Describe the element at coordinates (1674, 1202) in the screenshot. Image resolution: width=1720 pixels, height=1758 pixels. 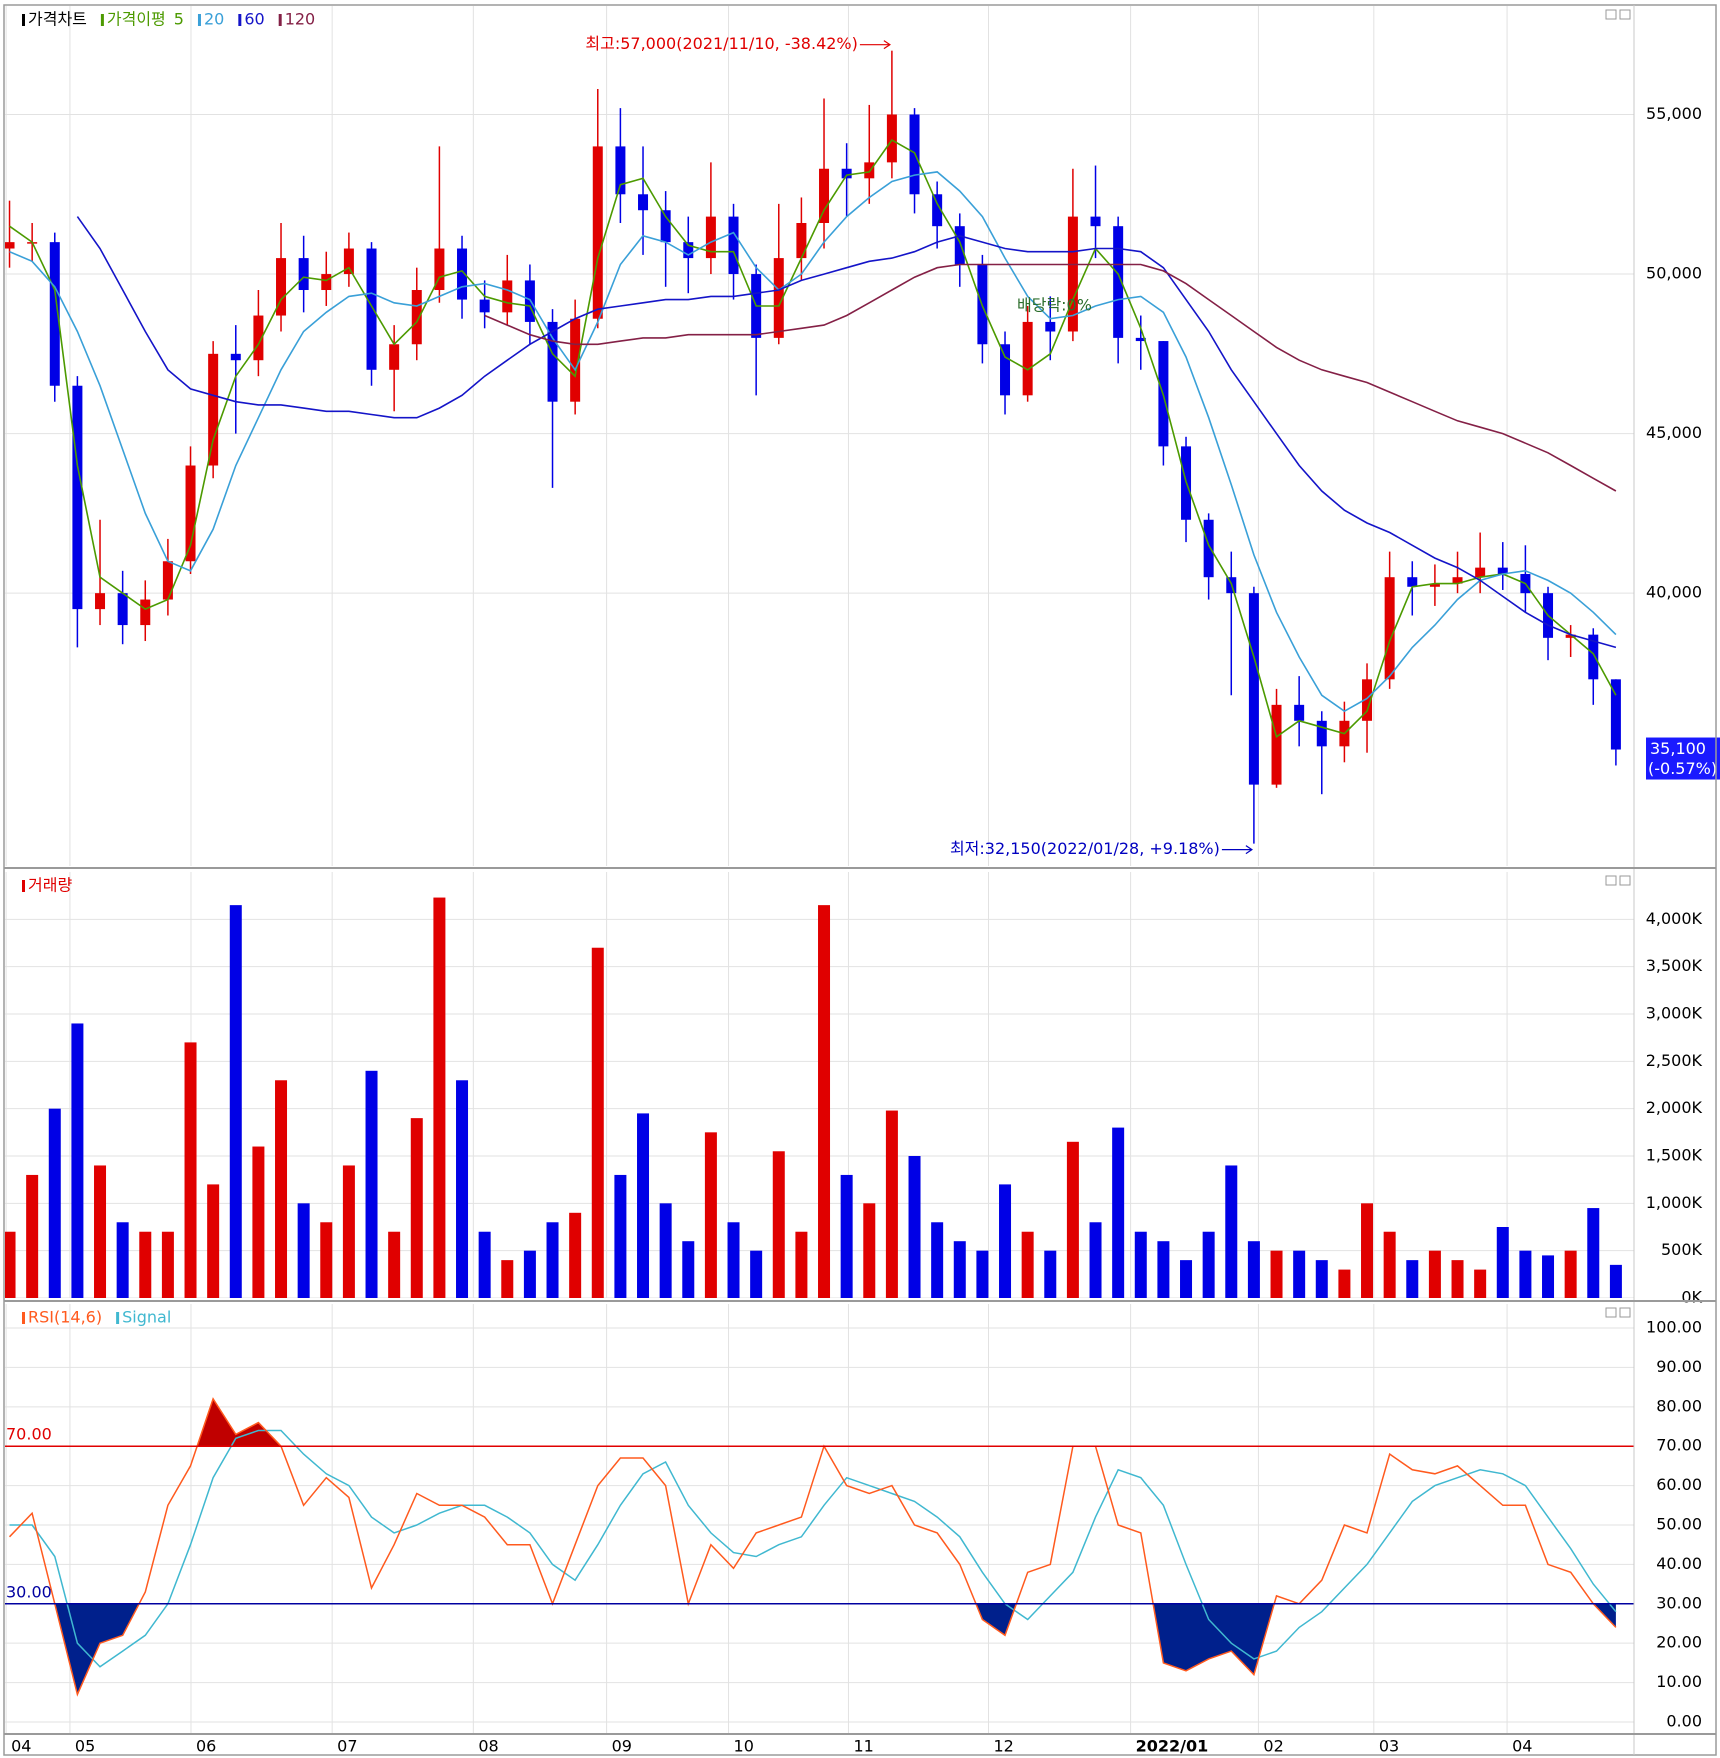
I see `y-tick-label: 1,000K` at that location.